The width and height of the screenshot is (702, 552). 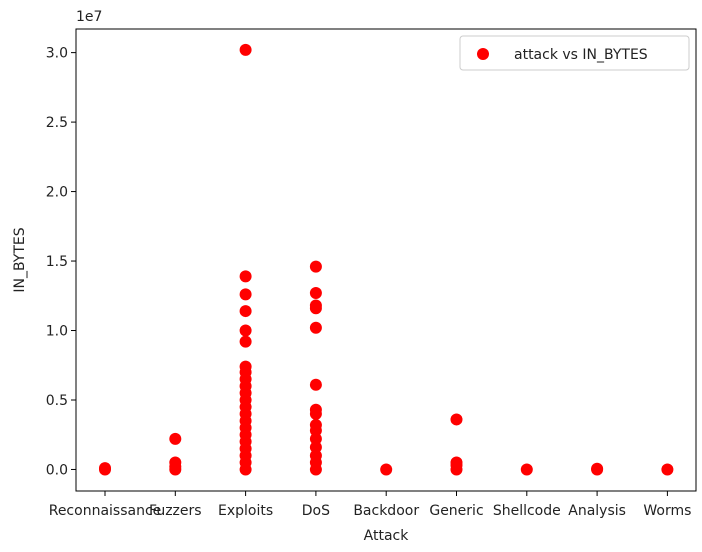 What do you see at coordinates (316, 511) in the screenshot?
I see `x-tick-label: DoS` at bounding box center [316, 511].